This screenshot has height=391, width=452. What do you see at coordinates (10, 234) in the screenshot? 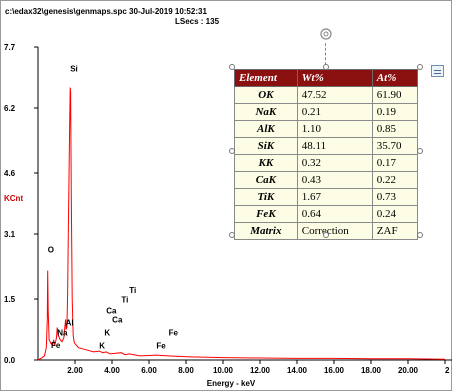
I see `y-tick-label: 3.1` at bounding box center [10, 234].